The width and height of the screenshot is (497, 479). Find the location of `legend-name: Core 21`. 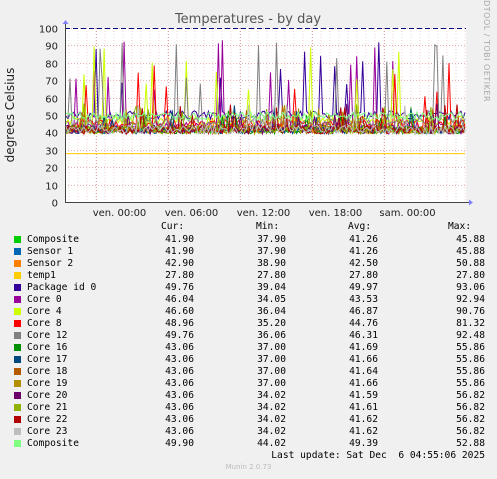

legend-name: Core 21 is located at coordinates (47, 407).